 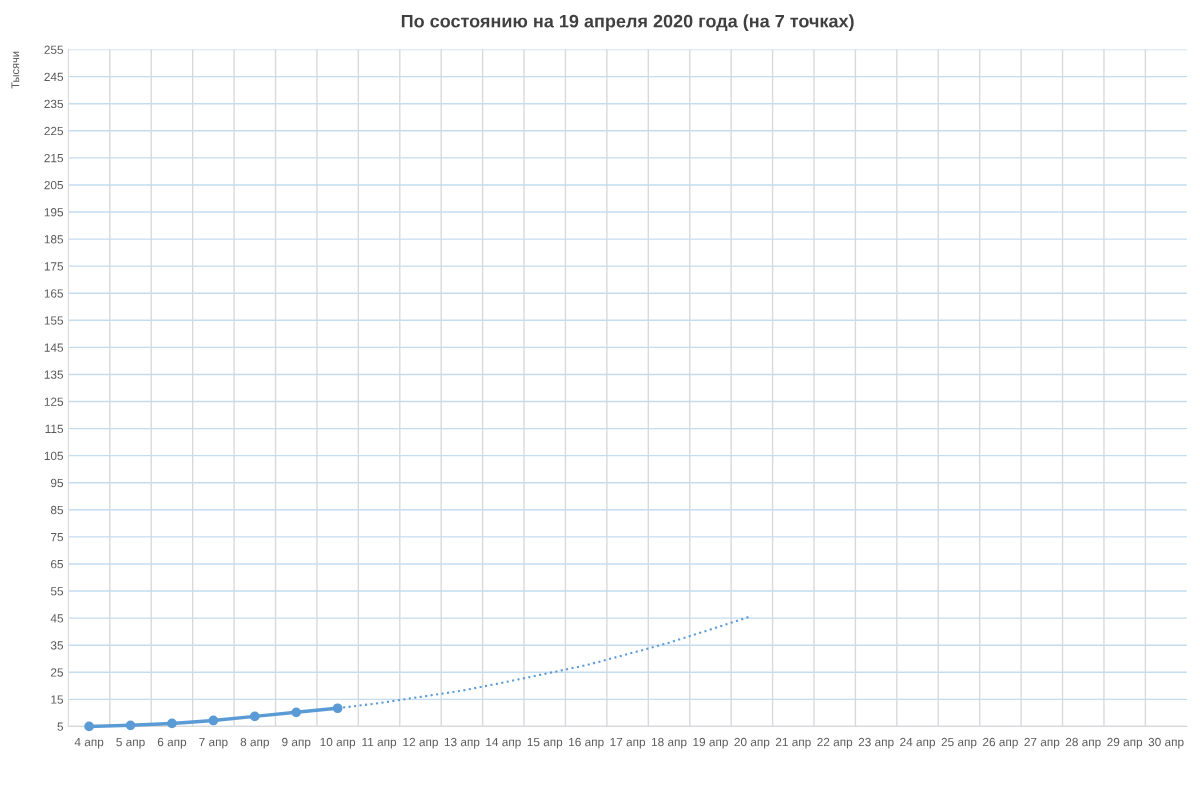 I want to click on x-tick-label: 26 апр, so click(x=1000, y=743).